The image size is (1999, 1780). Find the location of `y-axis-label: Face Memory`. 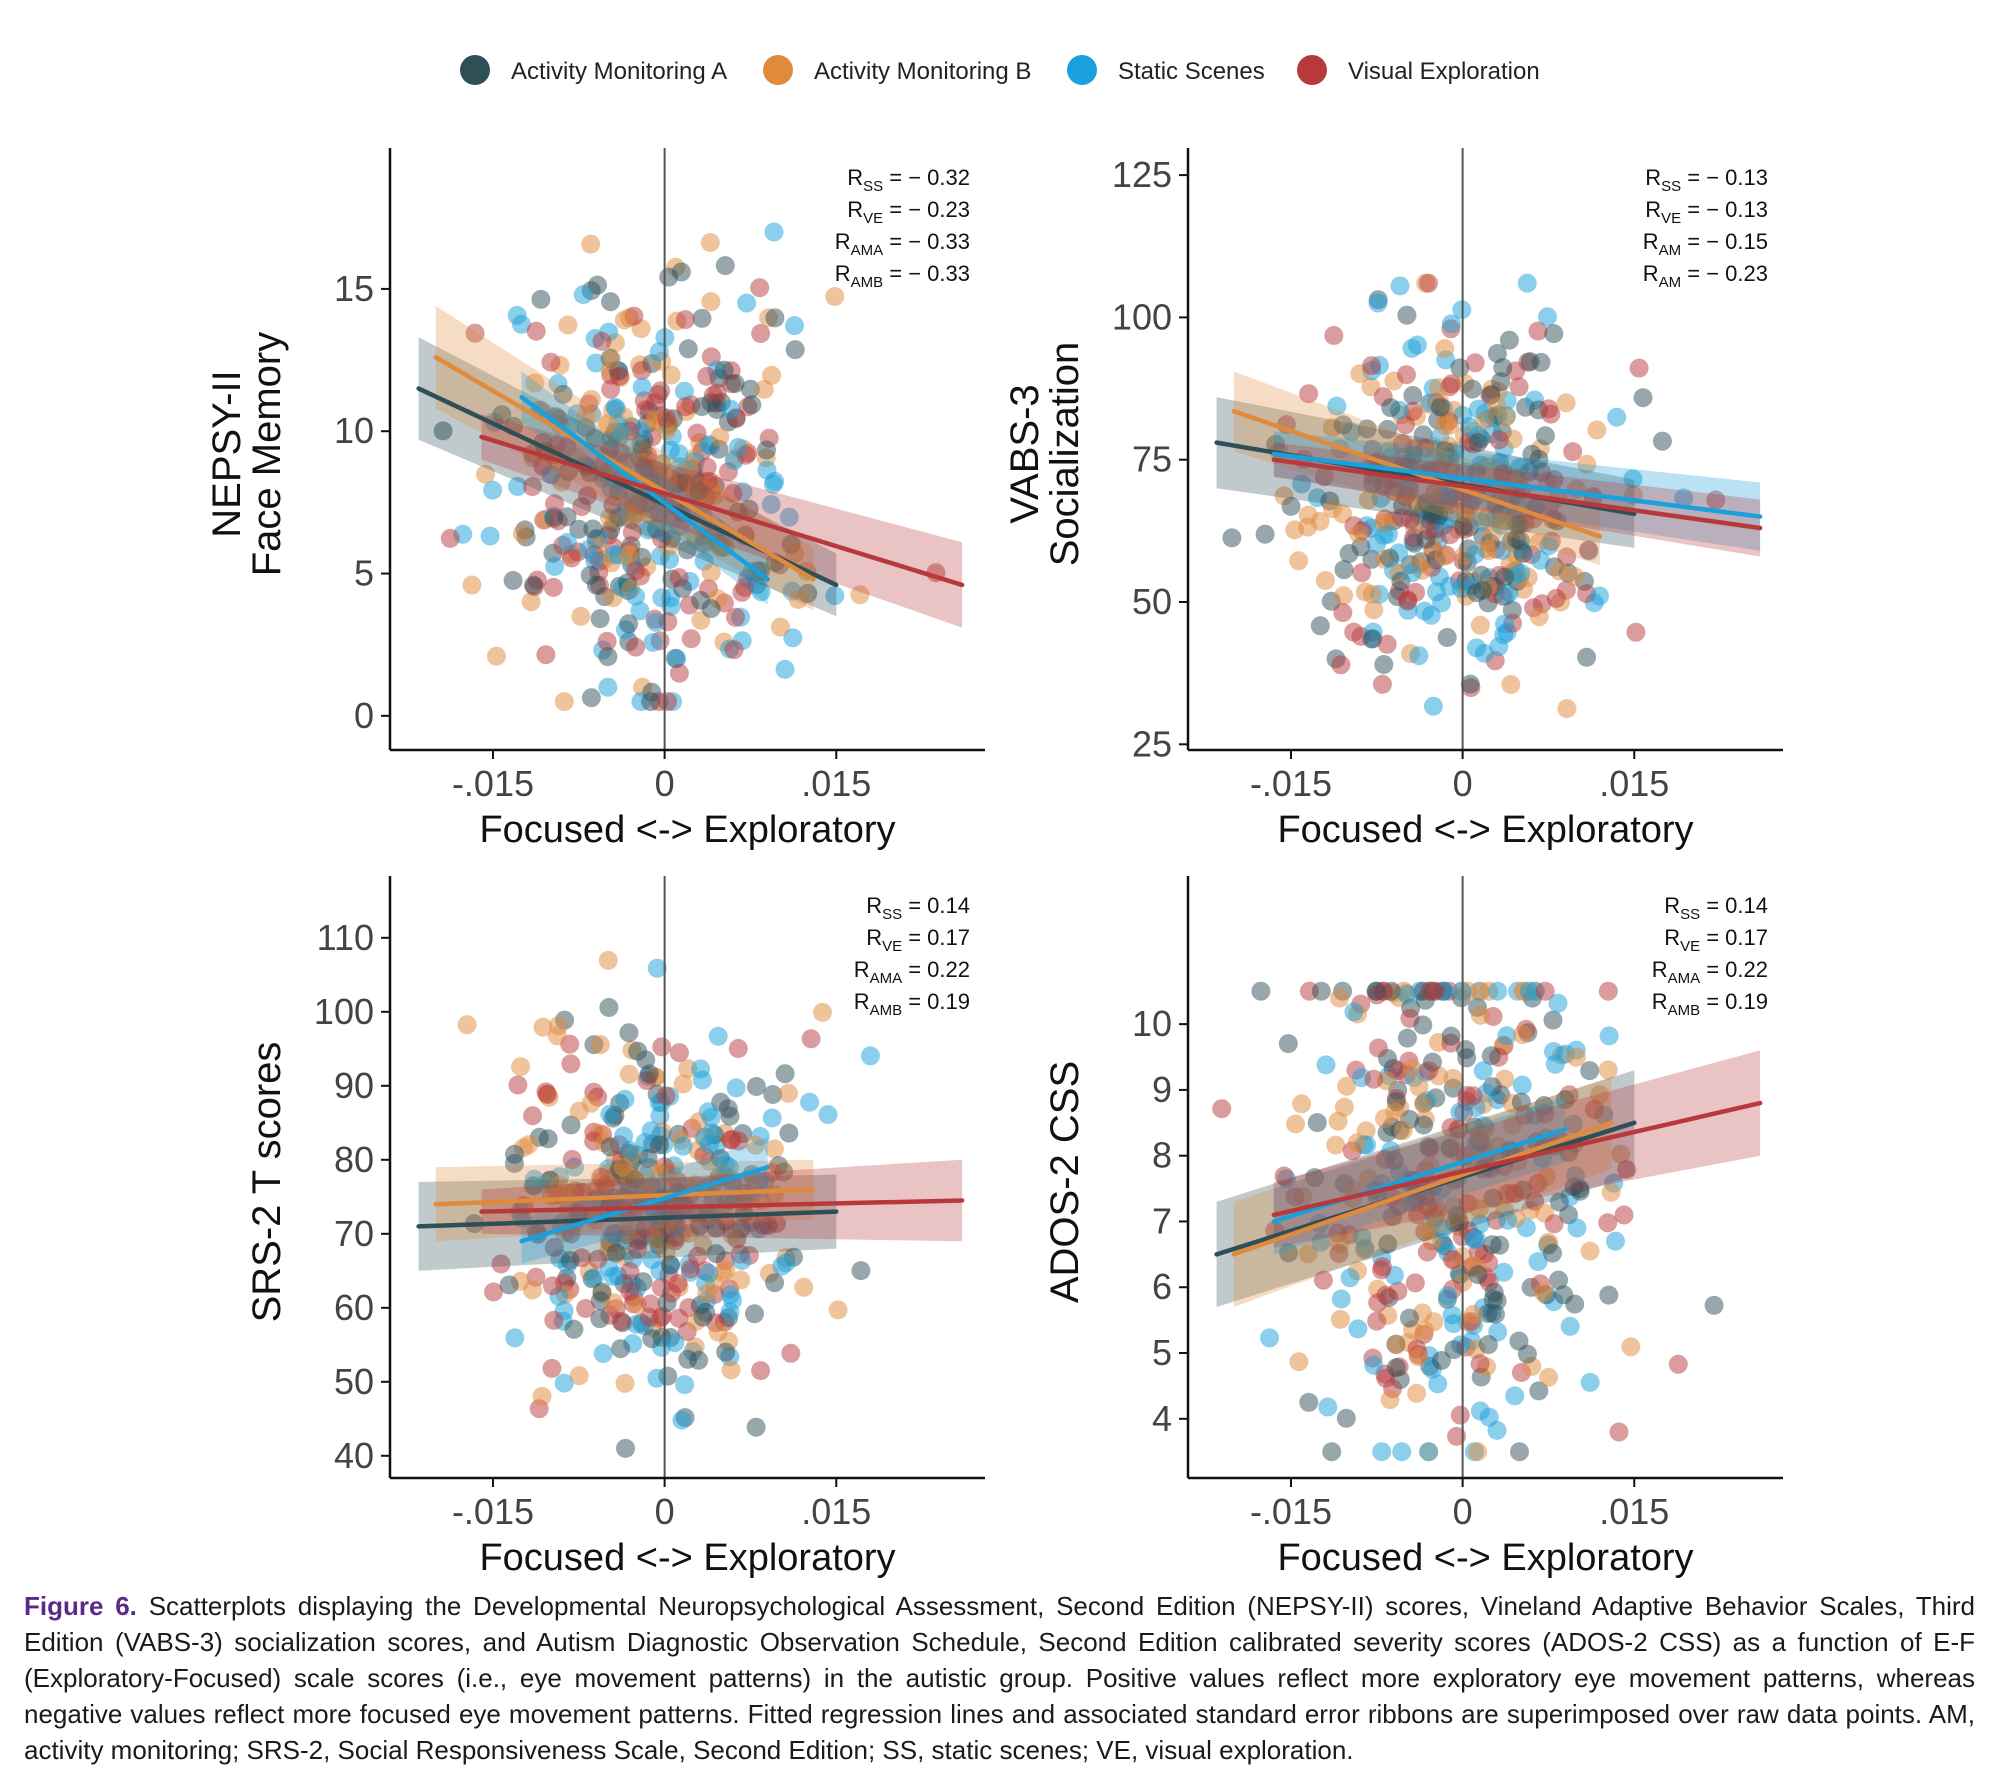

y-axis-label: Face Memory is located at coordinates (267, 454).